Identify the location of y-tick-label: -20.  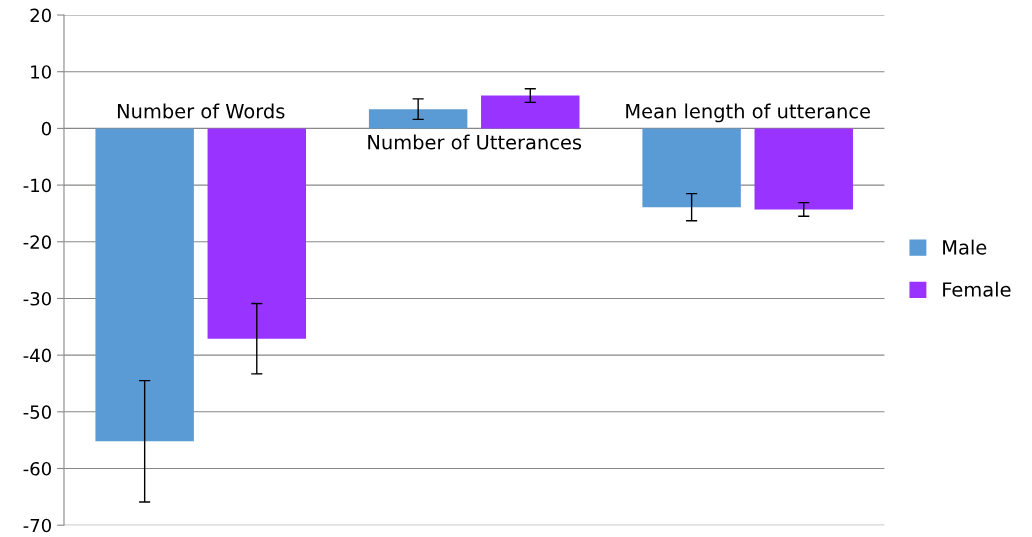
(37, 242).